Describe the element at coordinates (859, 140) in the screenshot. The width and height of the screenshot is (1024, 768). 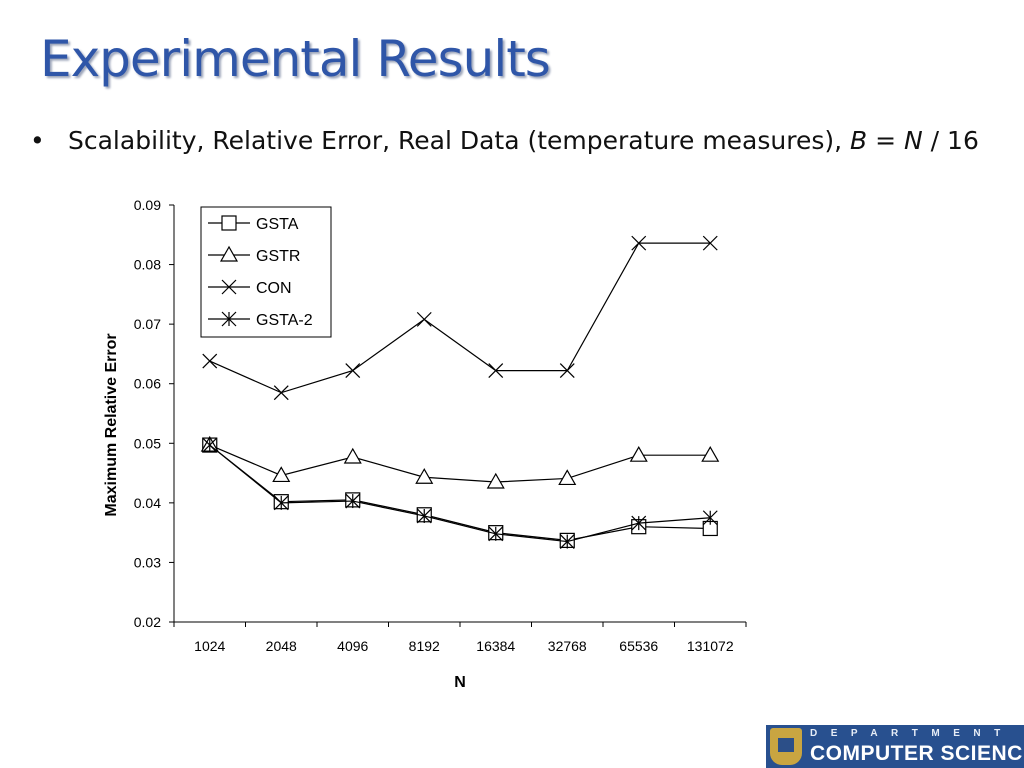
I see `bullet-var-b: B` at that location.